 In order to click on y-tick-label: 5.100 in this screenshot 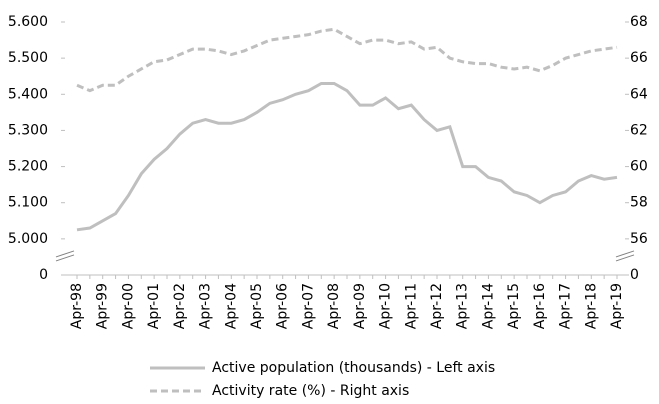, I will do `click(28, 203)`.